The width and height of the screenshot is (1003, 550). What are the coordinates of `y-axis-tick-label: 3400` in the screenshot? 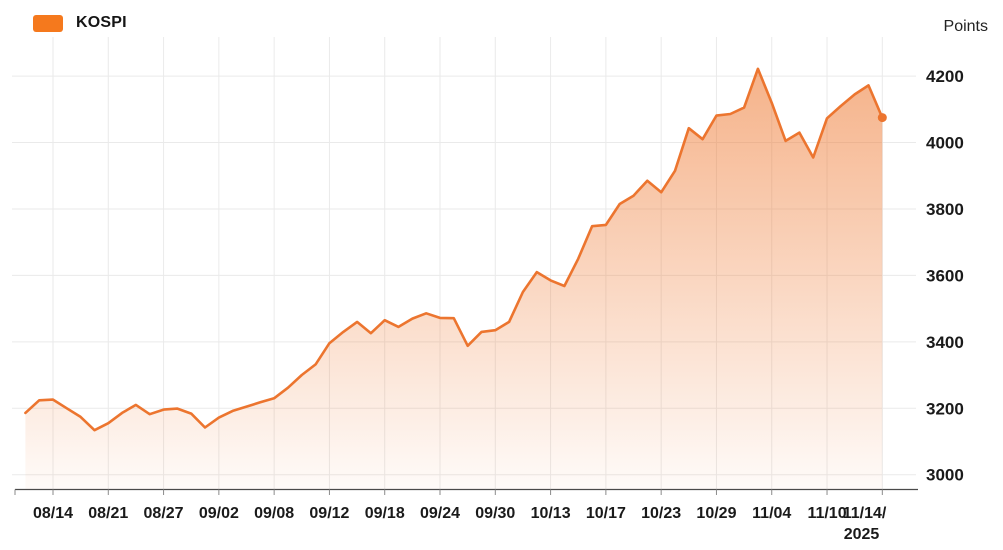 It's located at (945, 342).